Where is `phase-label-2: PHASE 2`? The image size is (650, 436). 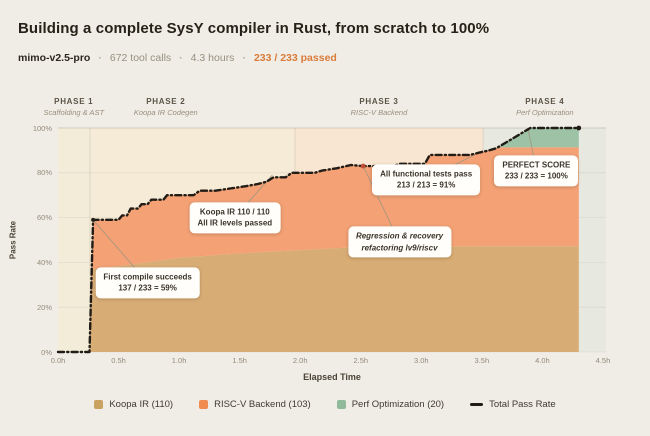
phase-label-2: PHASE 2 is located at coordinates (166, 101).